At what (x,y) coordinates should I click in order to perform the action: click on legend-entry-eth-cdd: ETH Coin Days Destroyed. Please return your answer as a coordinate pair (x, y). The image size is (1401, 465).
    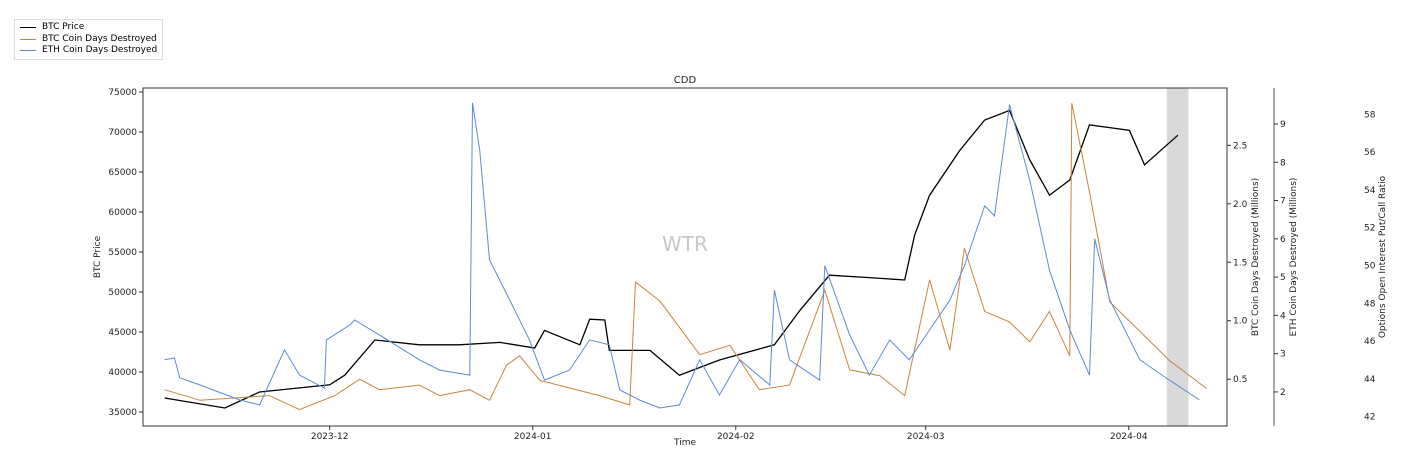
    Looking at the image, I should click on (88, 51).